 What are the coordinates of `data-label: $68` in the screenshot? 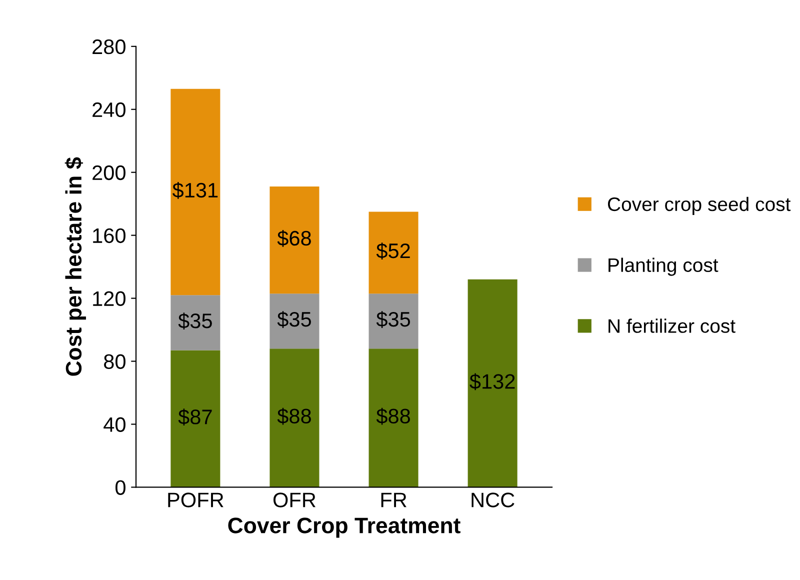 It's located at (294, 238).